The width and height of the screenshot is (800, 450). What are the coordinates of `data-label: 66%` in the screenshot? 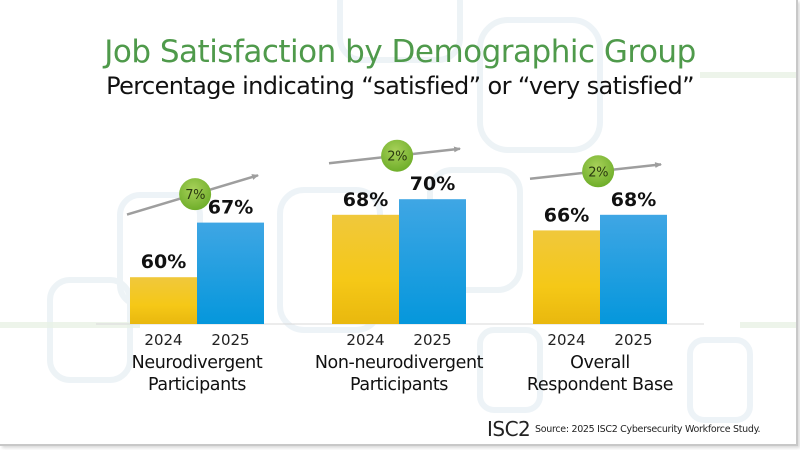 It's located at (566, 215).